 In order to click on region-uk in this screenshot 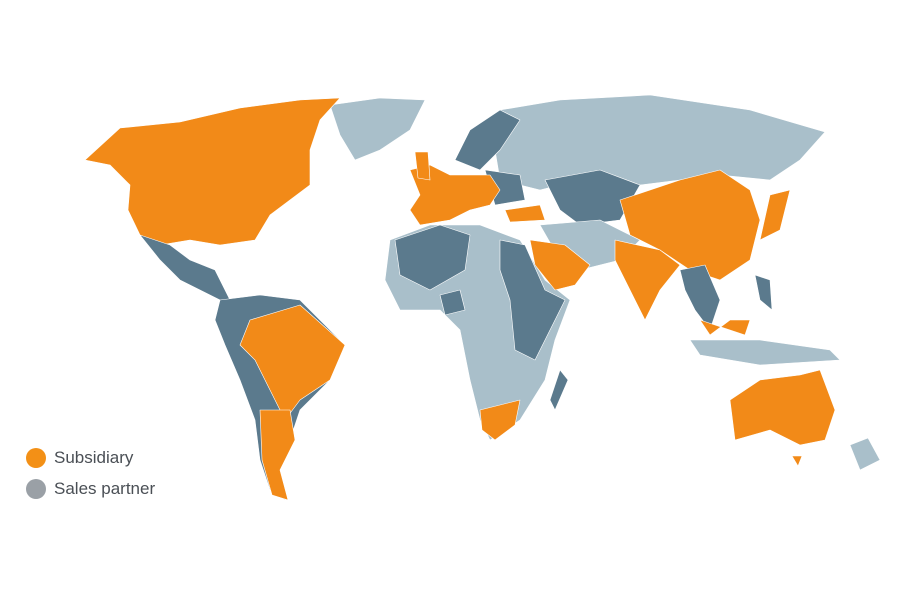, I will do `click(422, 166)`.